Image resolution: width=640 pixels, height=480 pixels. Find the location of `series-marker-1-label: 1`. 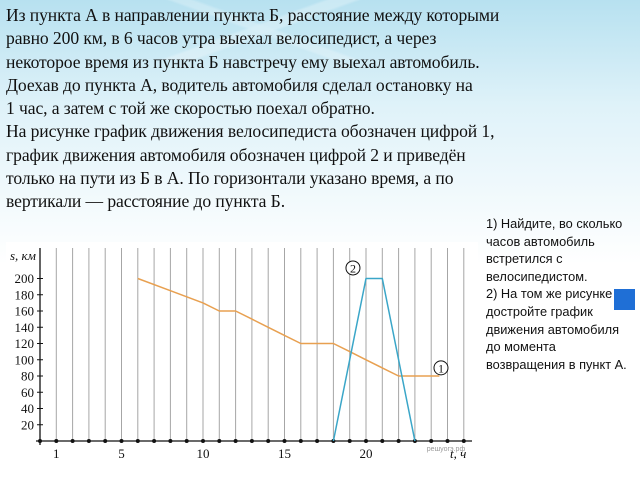

series-marker-1-label: 1 is located at coordinates (441, 368).